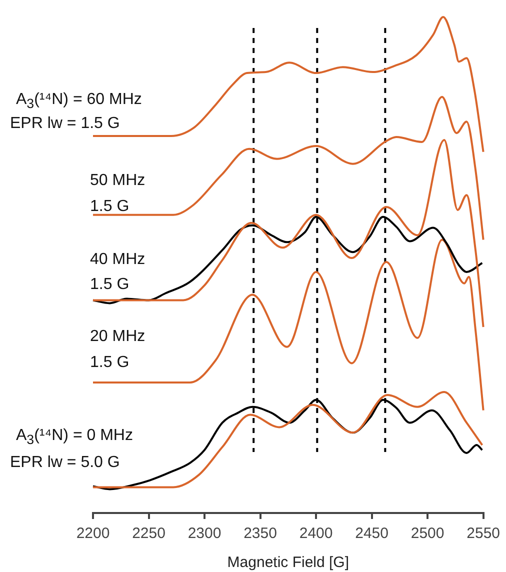 The image size is (506, 572). What do you see at coordinates (118, 260) in the screenshot?
I see `annotation: 40 MHz` at bounding box center [118, 260].